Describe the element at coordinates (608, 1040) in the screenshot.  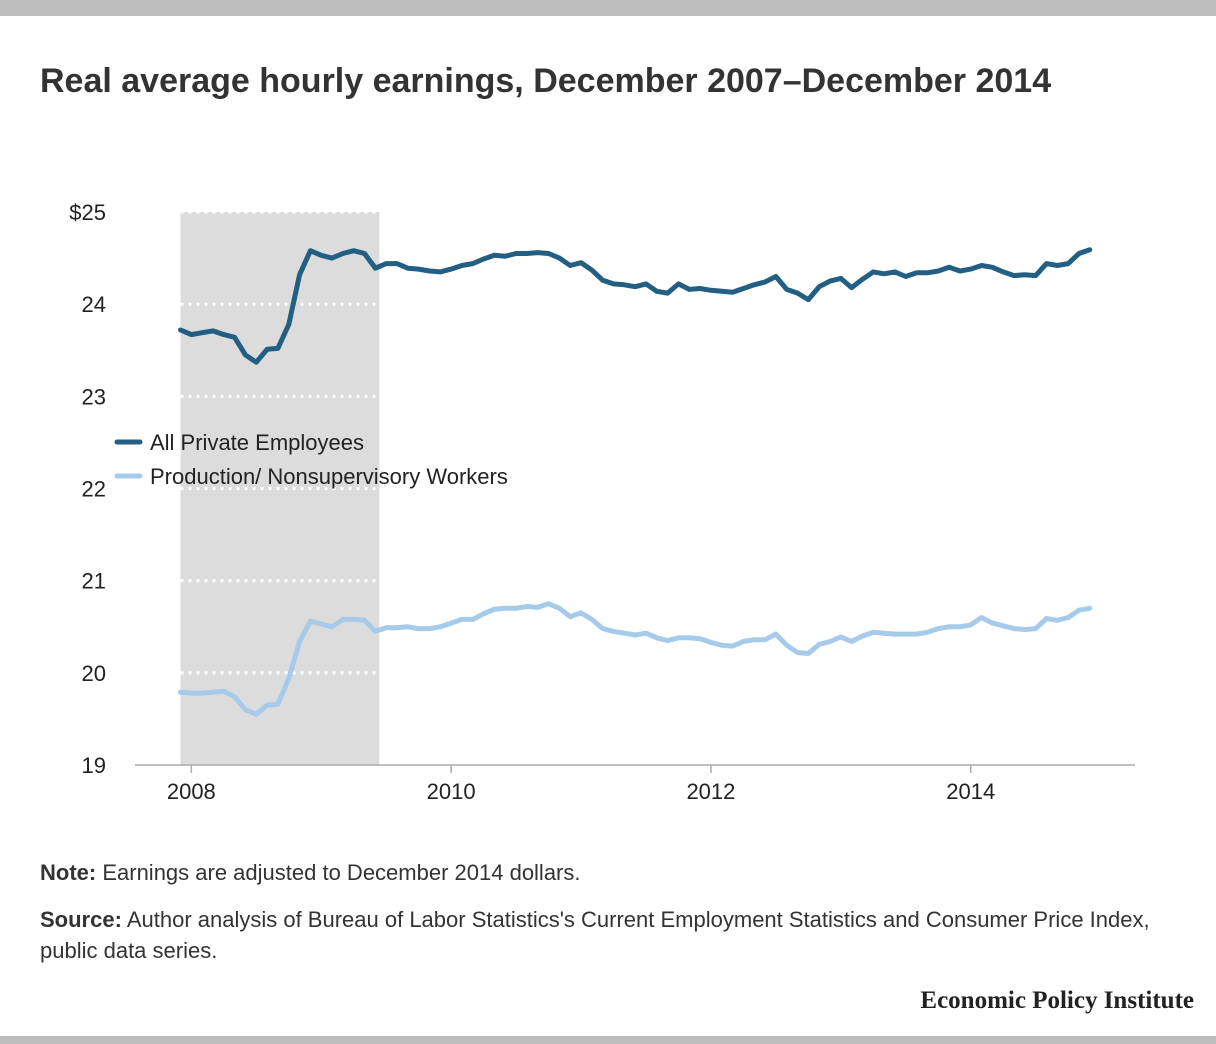
I see `bottom-border` at that location.